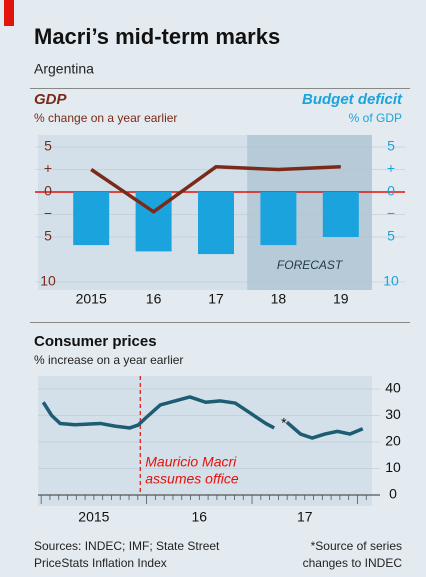 The height and width of the screenshot is (577, 426). Describe the element at coordinates (127, 546) in the screenshot. I see `source: Sources: INDEC; IMF; State Street` at that location.